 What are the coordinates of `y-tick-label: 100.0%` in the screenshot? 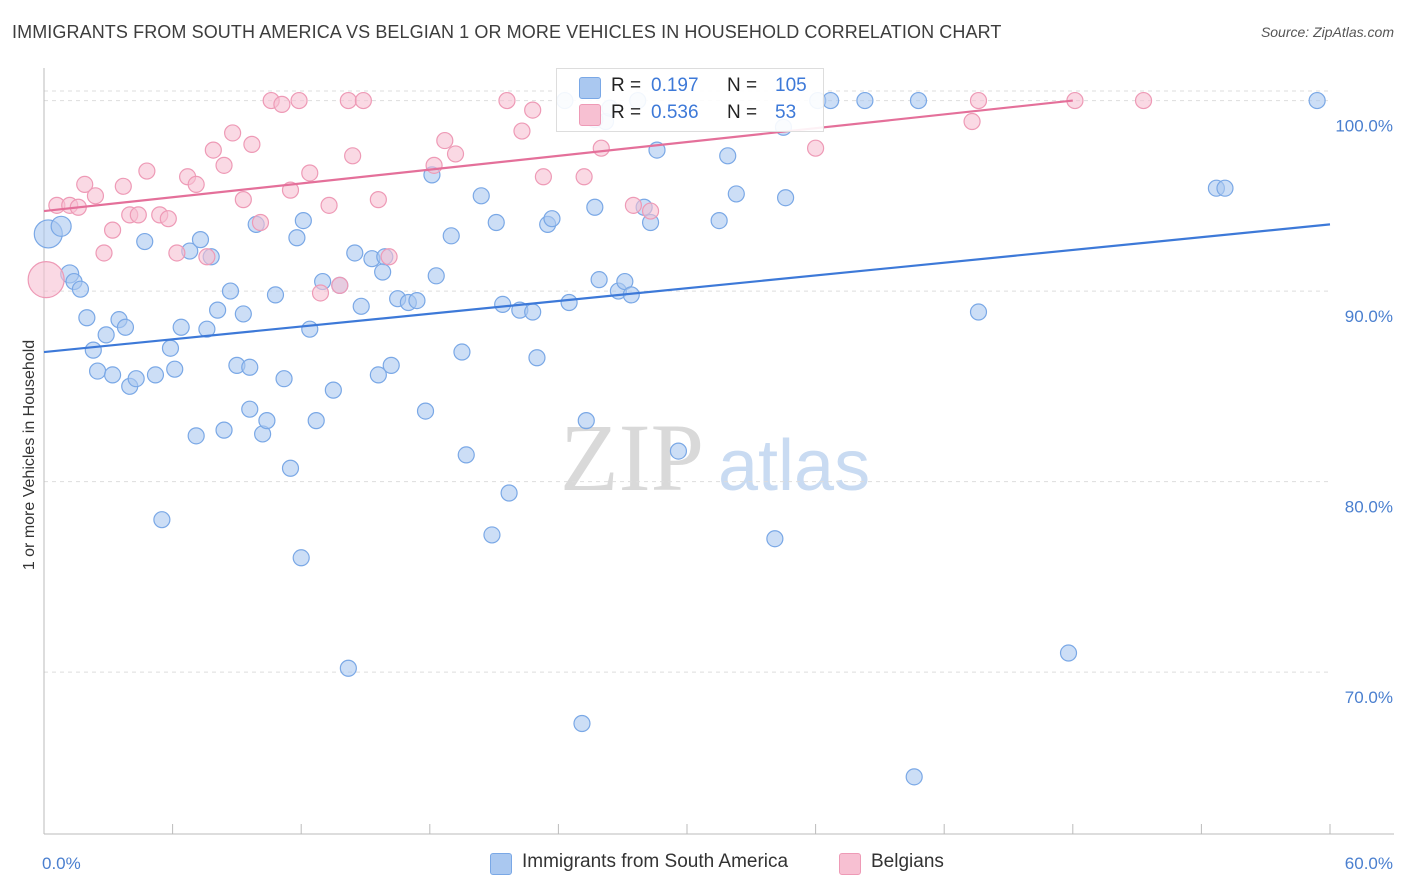 It's located at (1364, 126).